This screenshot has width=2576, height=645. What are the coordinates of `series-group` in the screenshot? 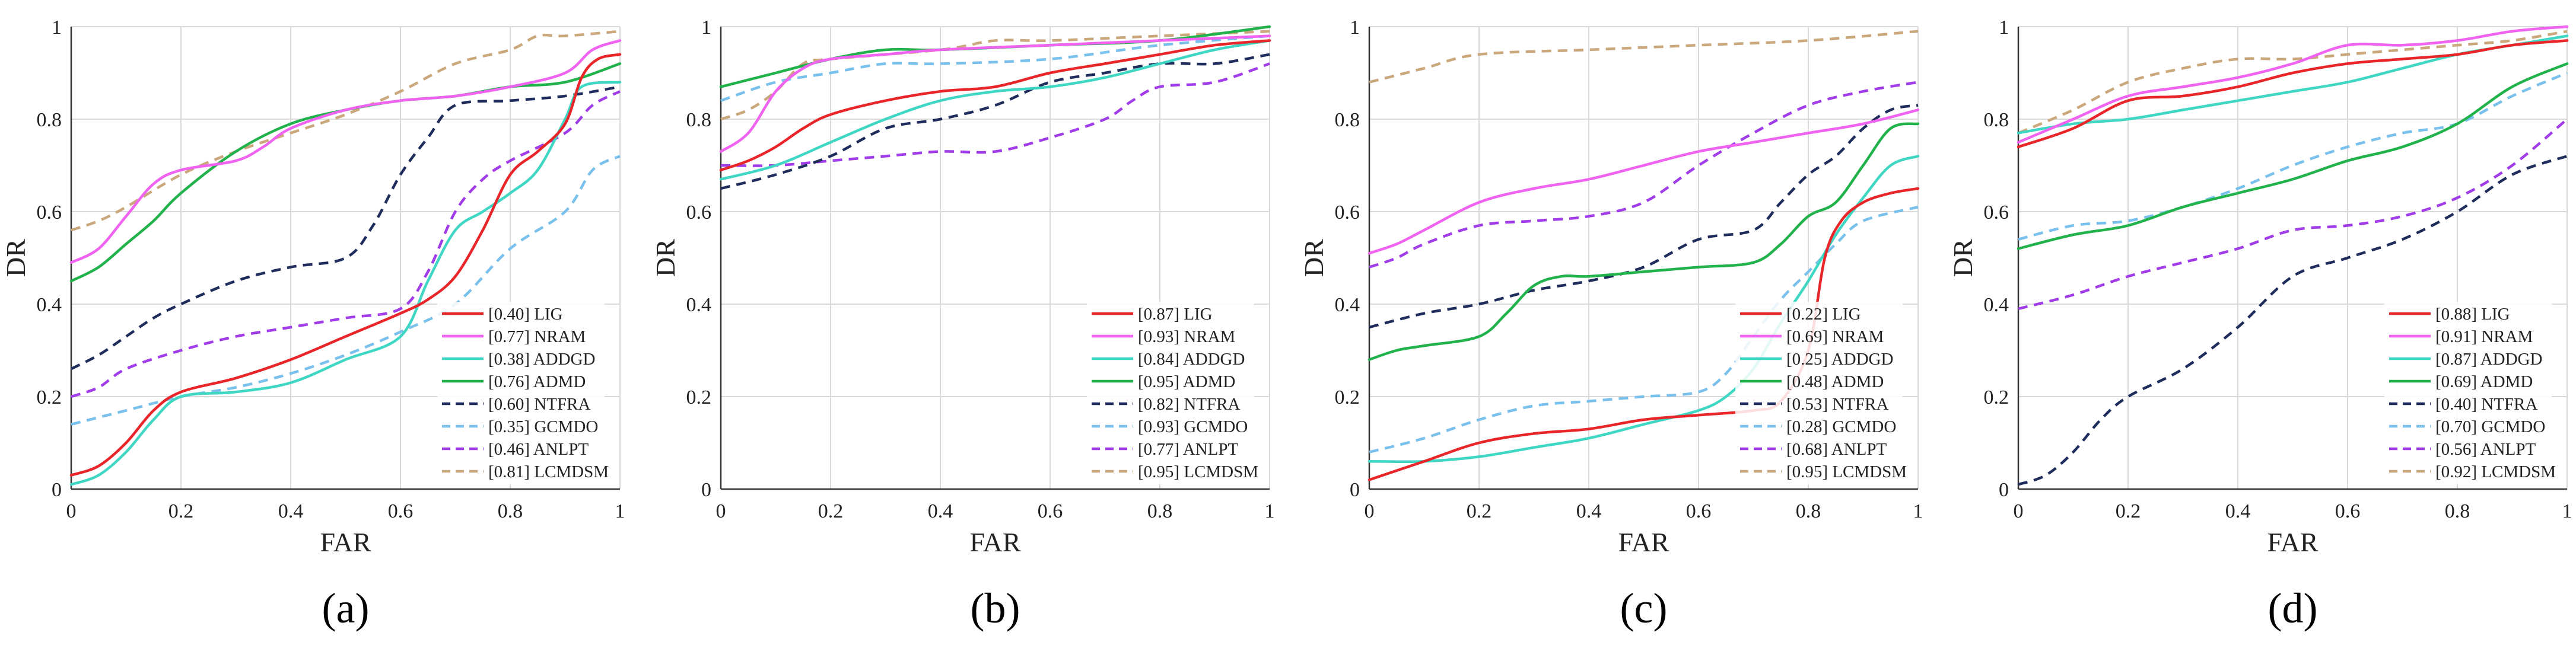 It's located at (995, 107).